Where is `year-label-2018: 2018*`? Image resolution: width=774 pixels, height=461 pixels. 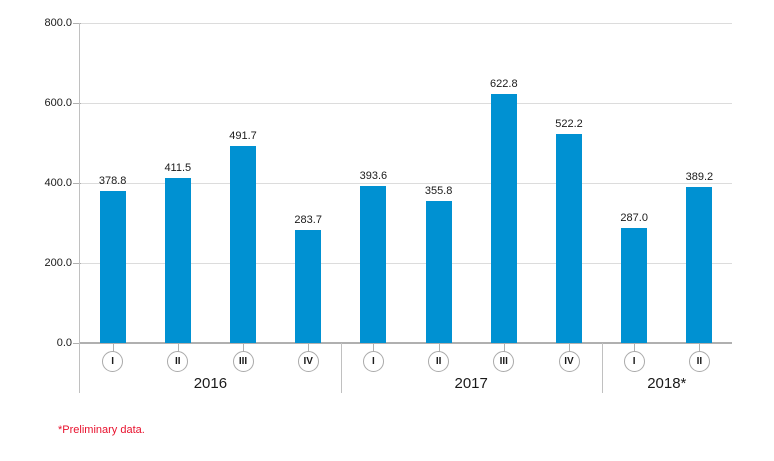 year-label-2018: 2018* is located at coordinates (667, 383).